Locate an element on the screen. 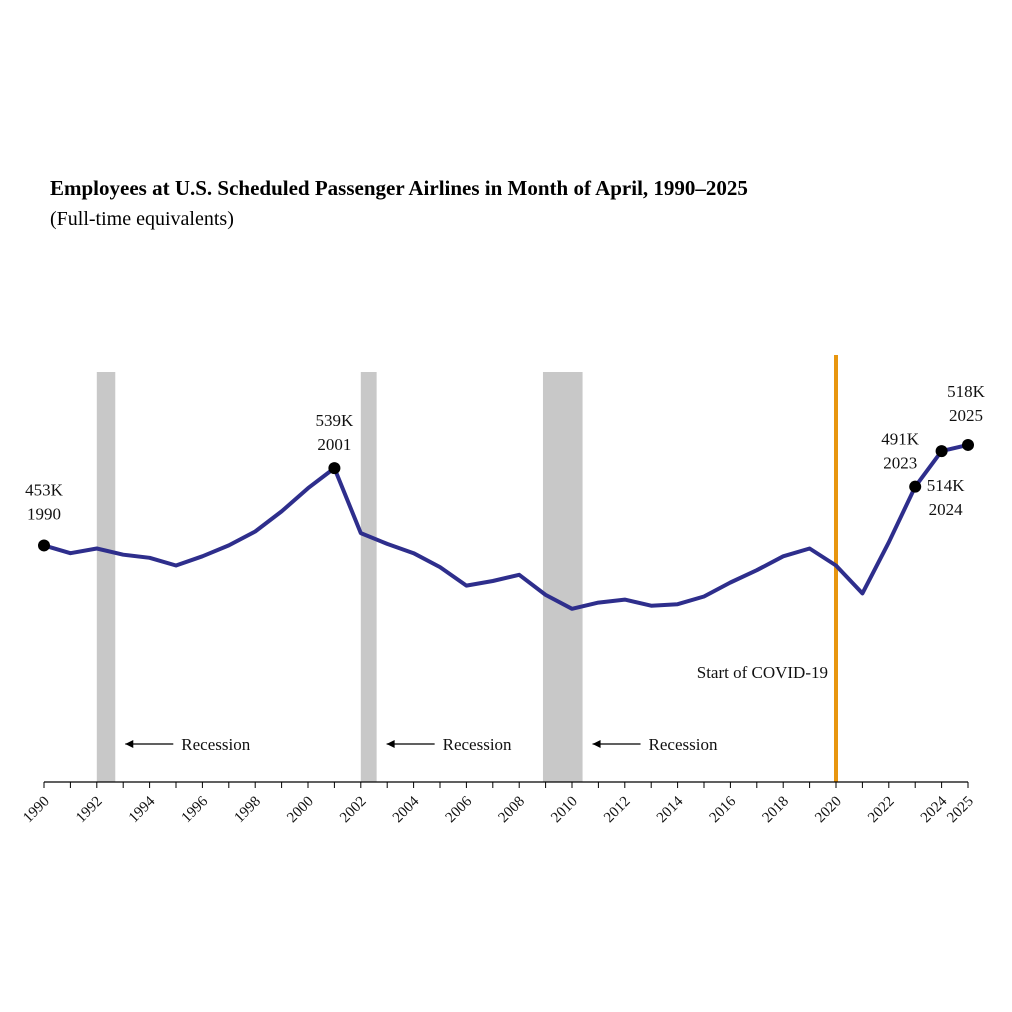 The width and height of the screenshot is (1012, 1012). data-label-year: 2024 is located at coordinates (946, 509).